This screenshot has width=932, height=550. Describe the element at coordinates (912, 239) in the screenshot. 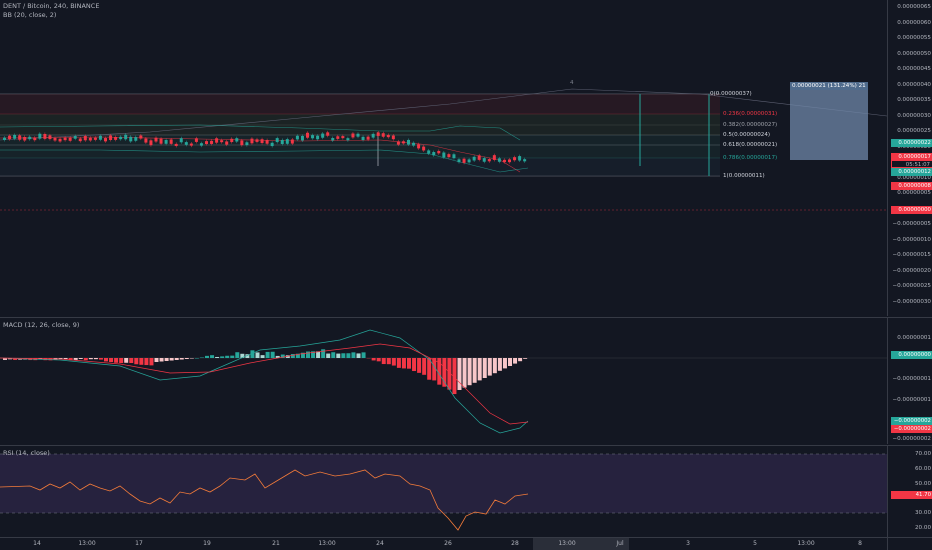

I see `price-tick: −0.00000010` at that location.